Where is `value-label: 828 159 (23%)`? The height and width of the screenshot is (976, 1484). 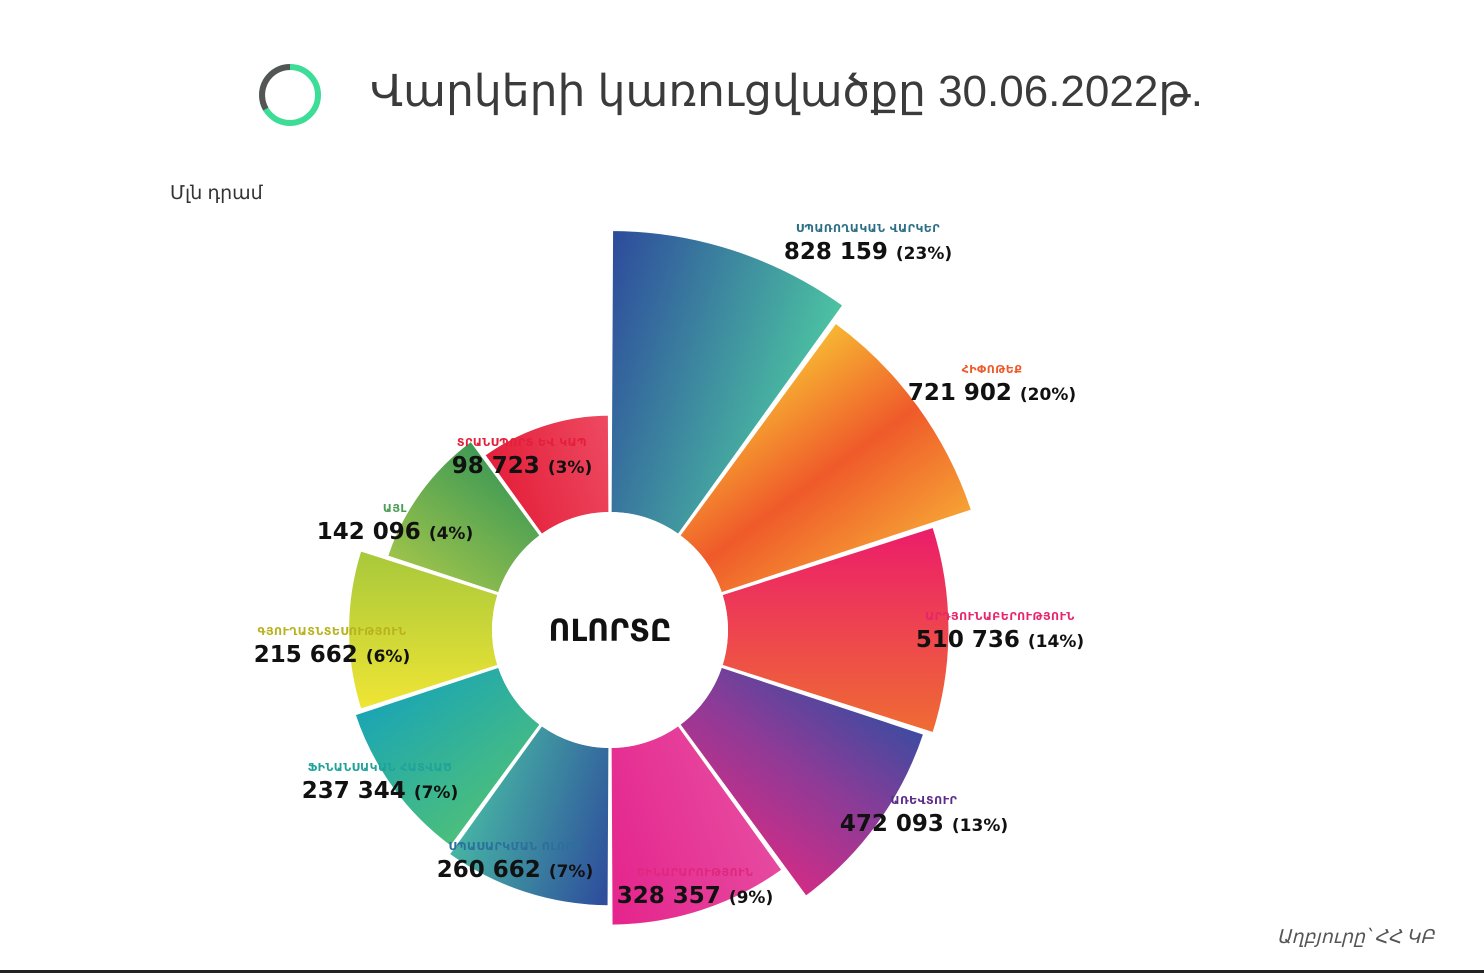
value-label: 828 159 (23%) is located at coordinates (868, 252).